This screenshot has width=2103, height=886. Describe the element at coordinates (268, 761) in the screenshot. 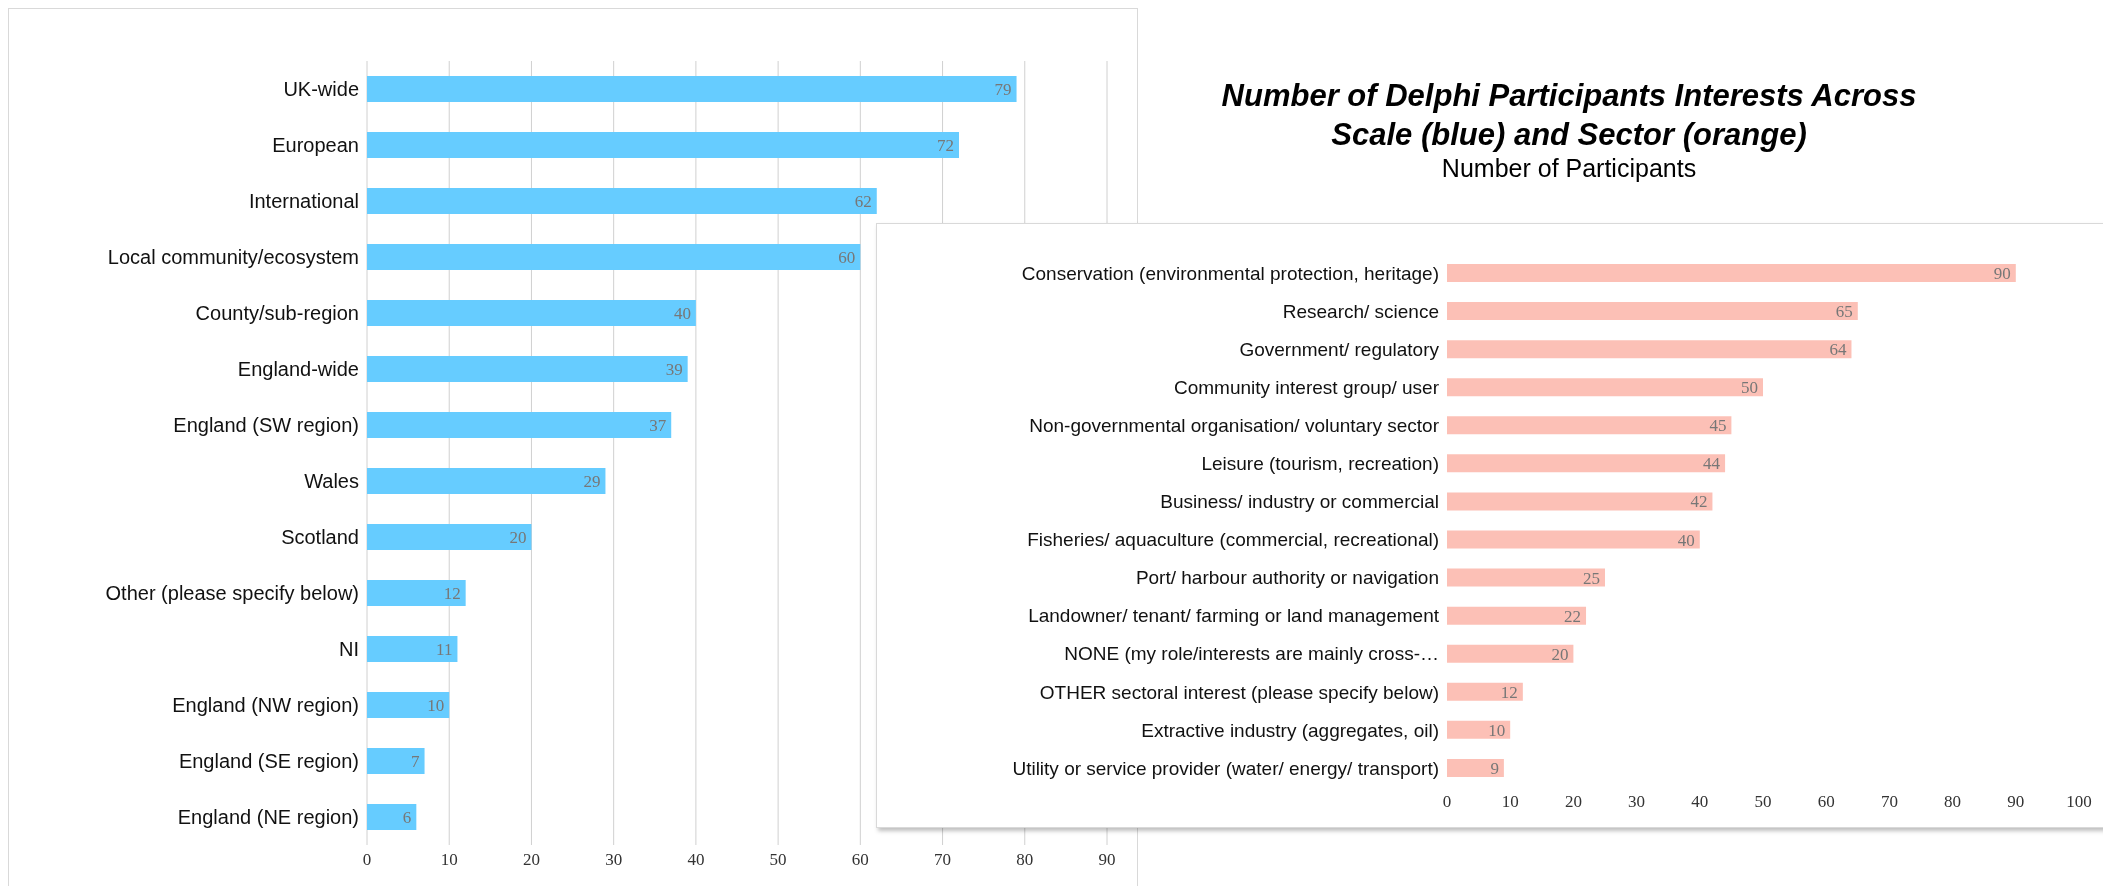

I see `y-tick-label: England (SE region)` at that location.